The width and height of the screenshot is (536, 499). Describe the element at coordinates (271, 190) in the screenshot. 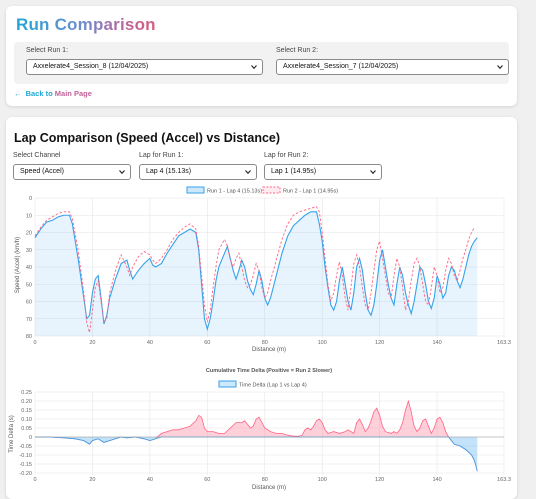

I see `legend-swatch-run2` at that location.